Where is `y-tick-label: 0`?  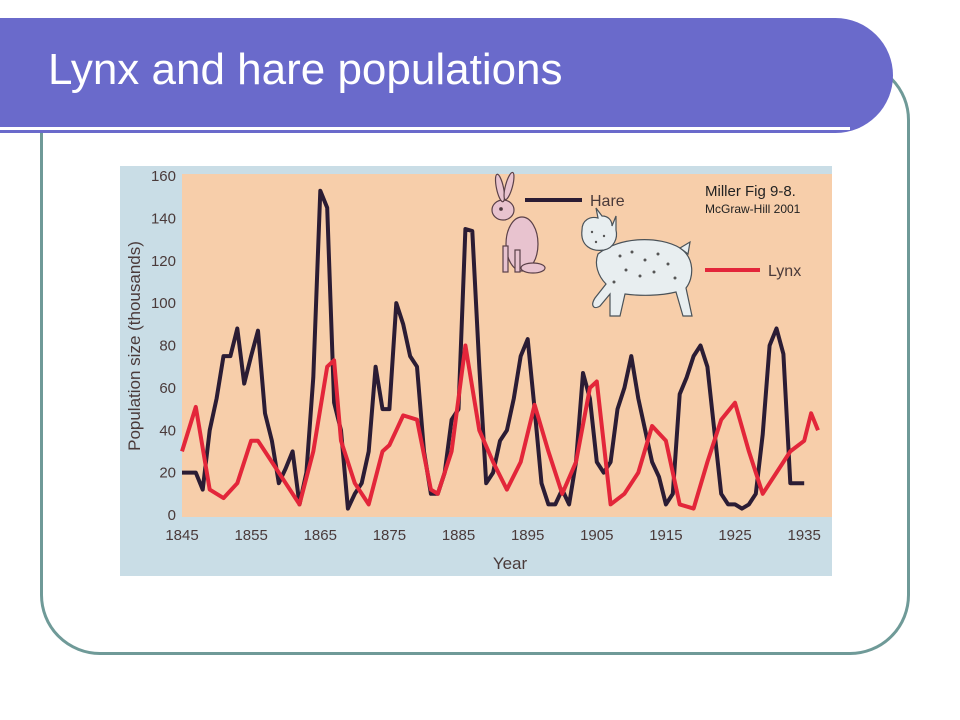
y-tick-label: 0 is located at coordinates (172, 515).